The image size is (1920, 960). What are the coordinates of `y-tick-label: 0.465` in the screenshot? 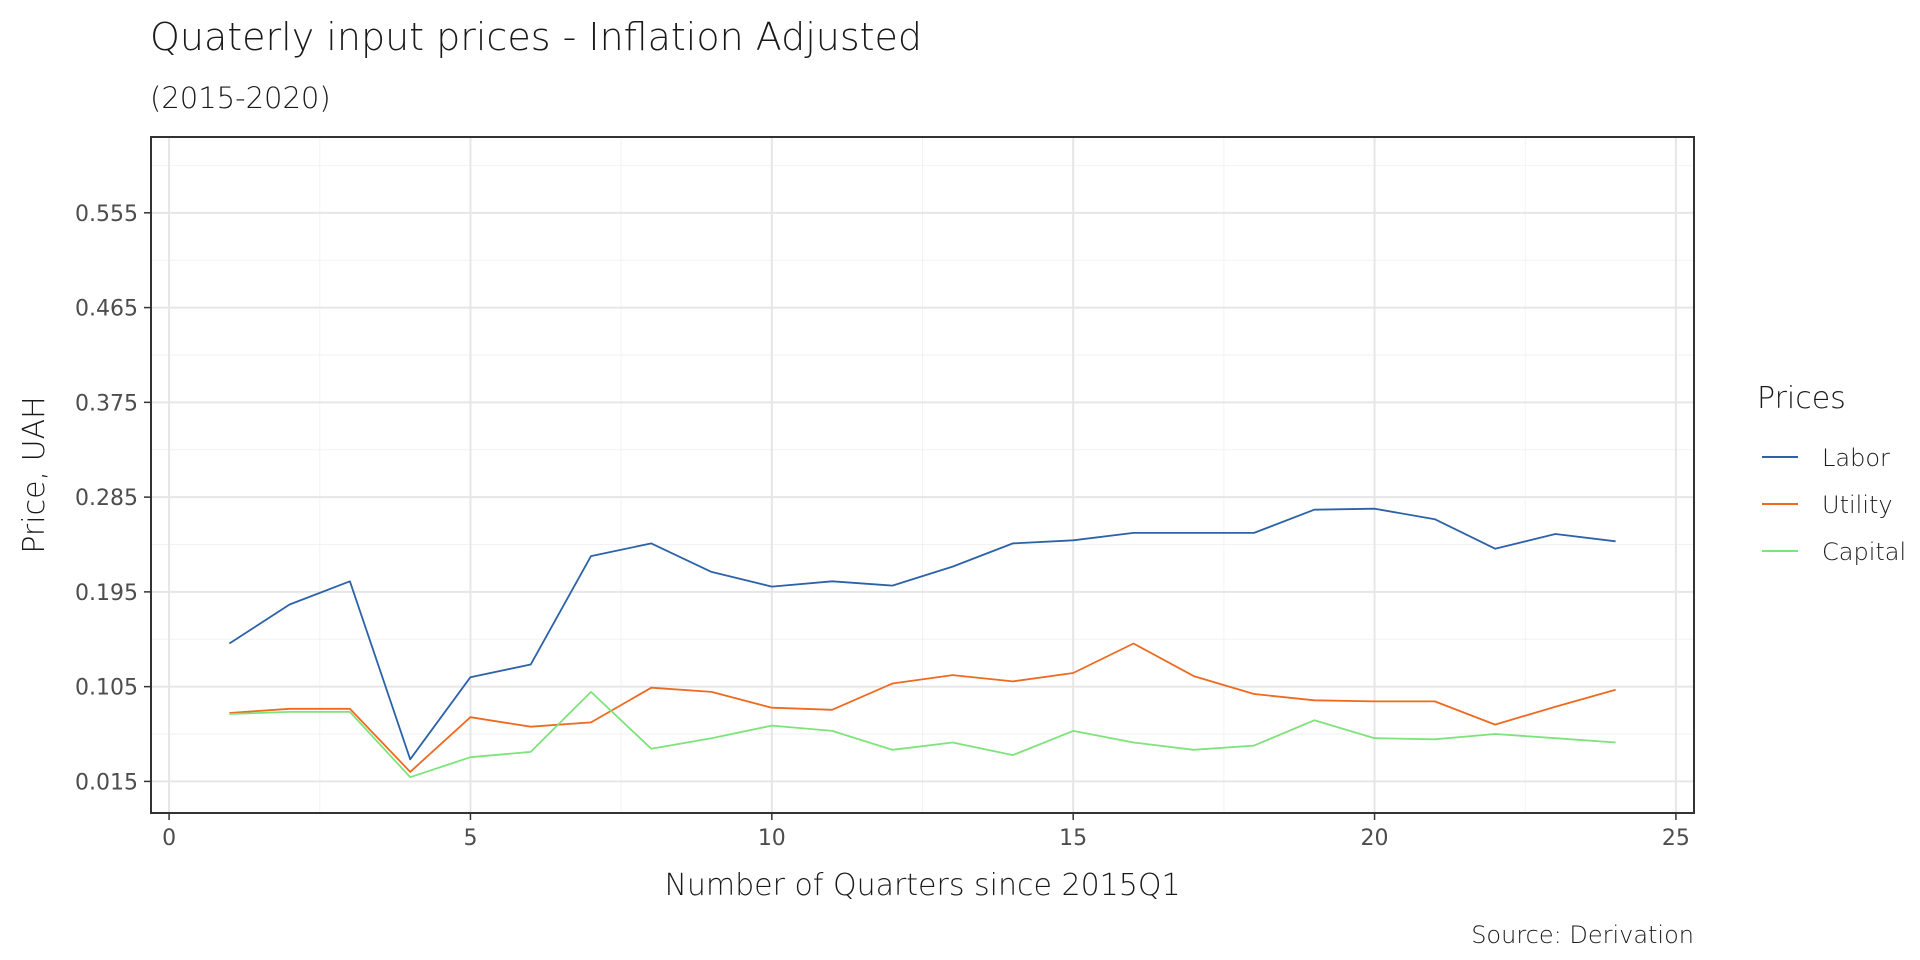 It's located at (106, 309).